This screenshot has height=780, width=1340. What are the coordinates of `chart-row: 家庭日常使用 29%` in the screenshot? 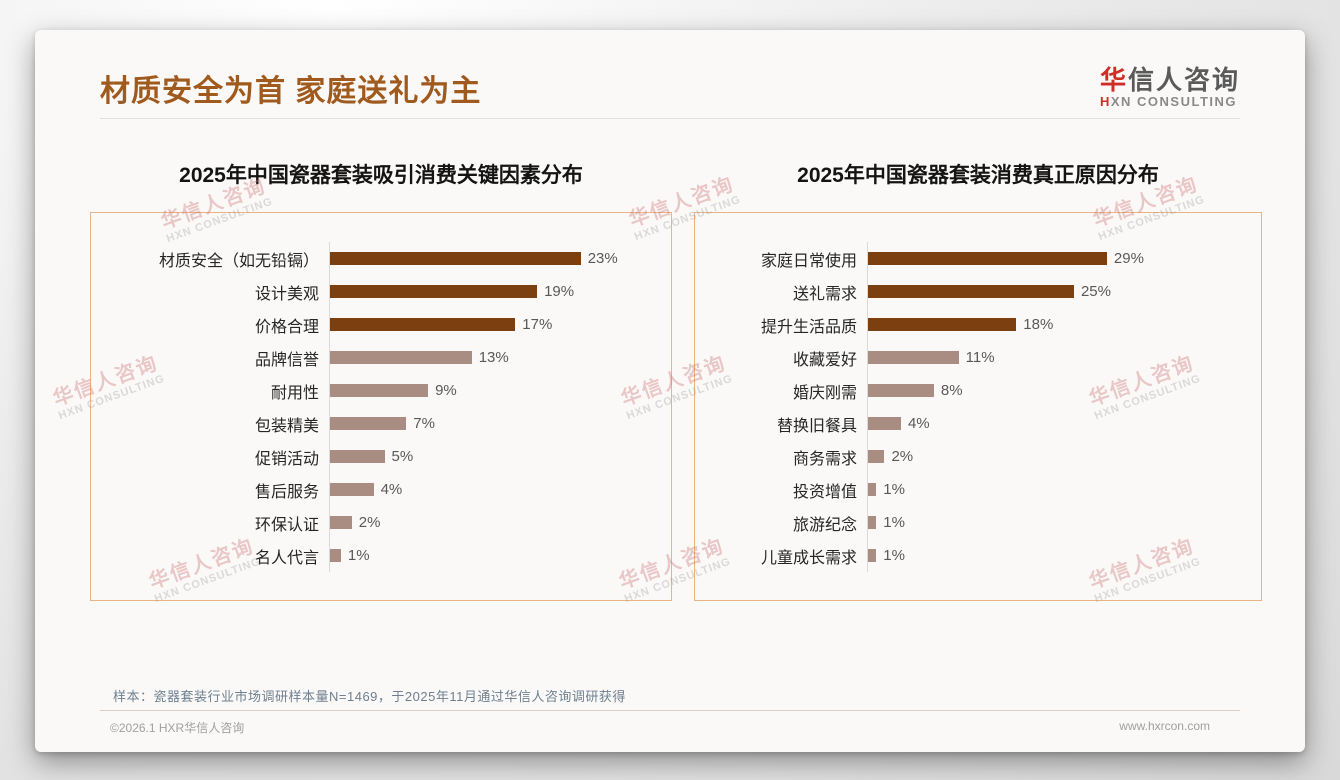 It's located at (978, 258).